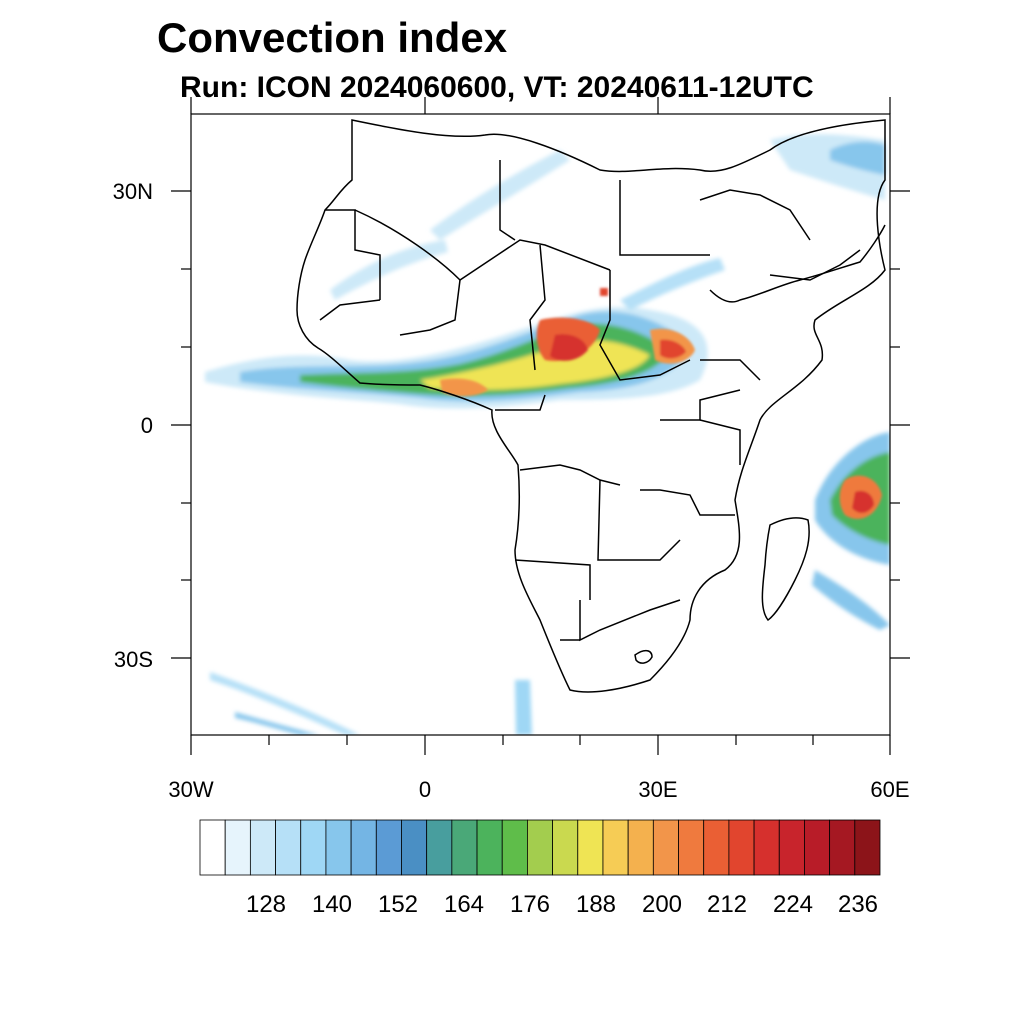  What do you see at coordinates (190, 789) in the screenshot?
I see `lon-label-30w: 30W` at bounding box center [190, 789].